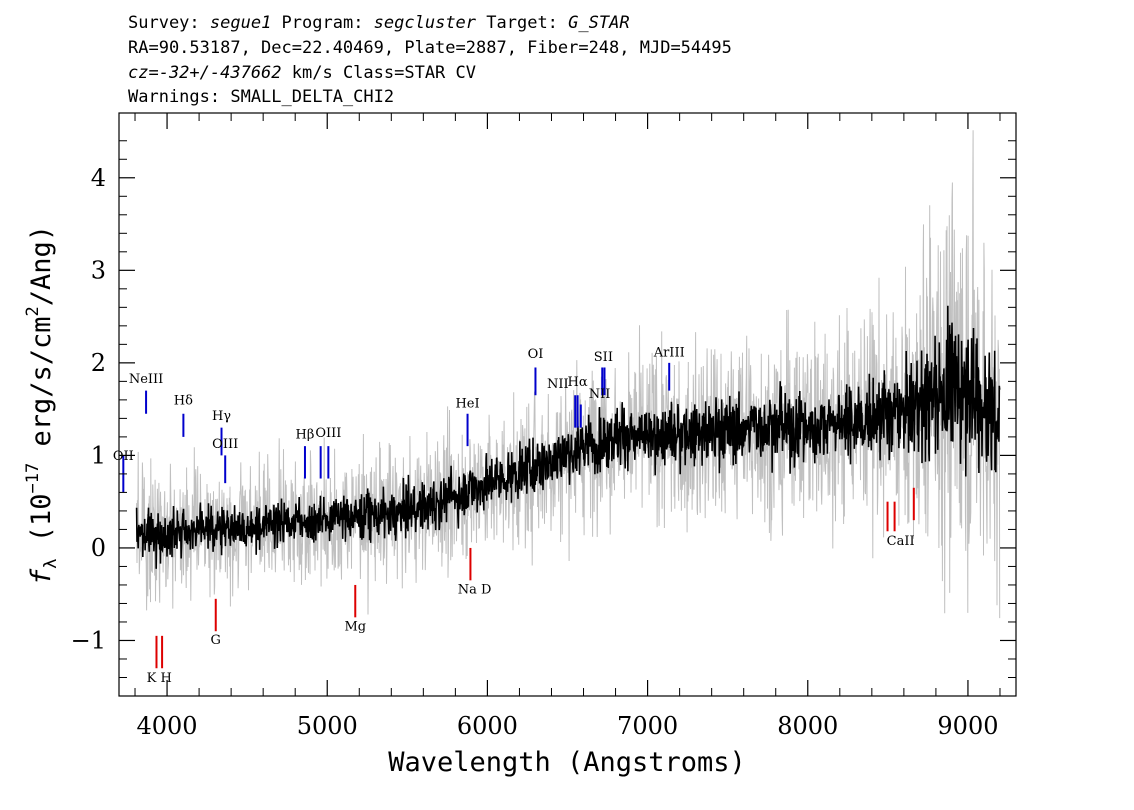 Image resolution: width=1134 pixels, height=810 pixels. I want to click on x-tick-label: 4000, so click(167, 726).